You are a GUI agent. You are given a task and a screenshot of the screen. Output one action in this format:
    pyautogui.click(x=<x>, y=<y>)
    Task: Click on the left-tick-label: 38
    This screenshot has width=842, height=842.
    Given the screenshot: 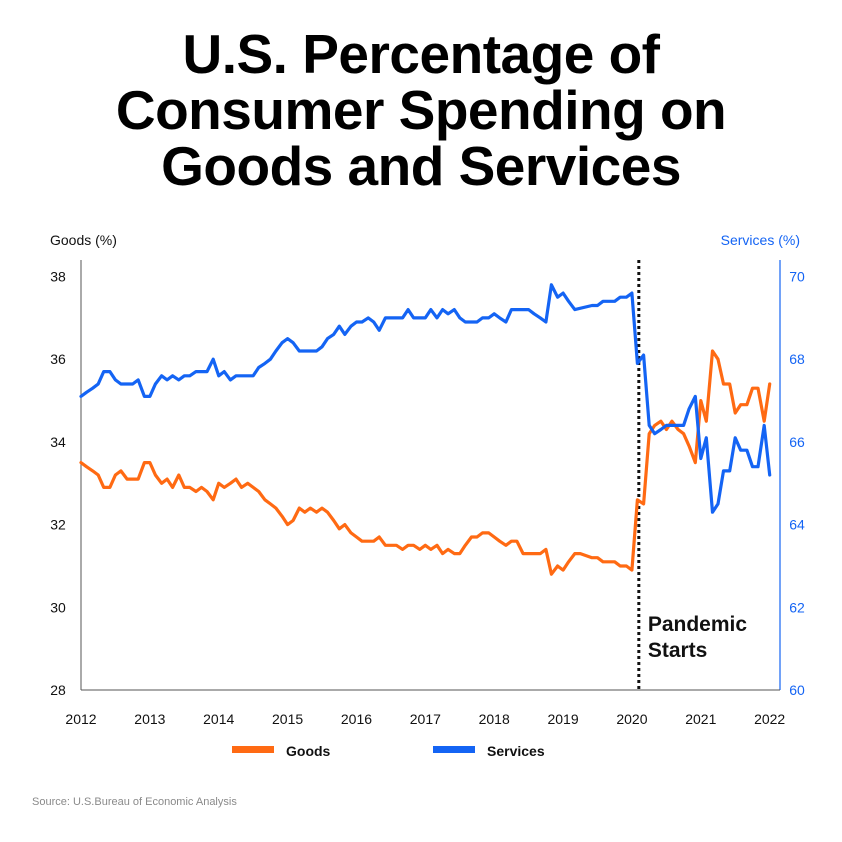 What is the action you would take?
    pyautogui.click(x=58, y=277)
    